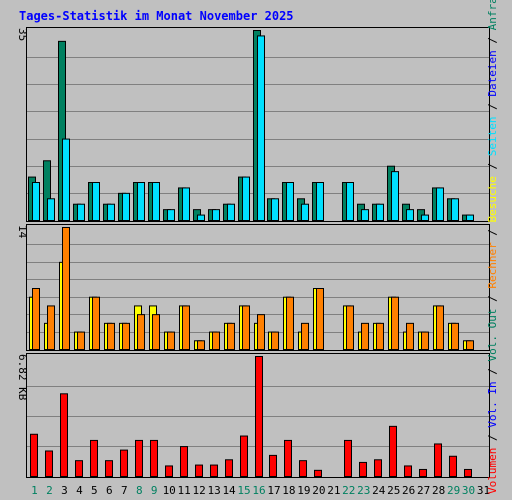 This screenshot has width=512, height=500. I want to click on day-label-23: 23, so click(363, 490).